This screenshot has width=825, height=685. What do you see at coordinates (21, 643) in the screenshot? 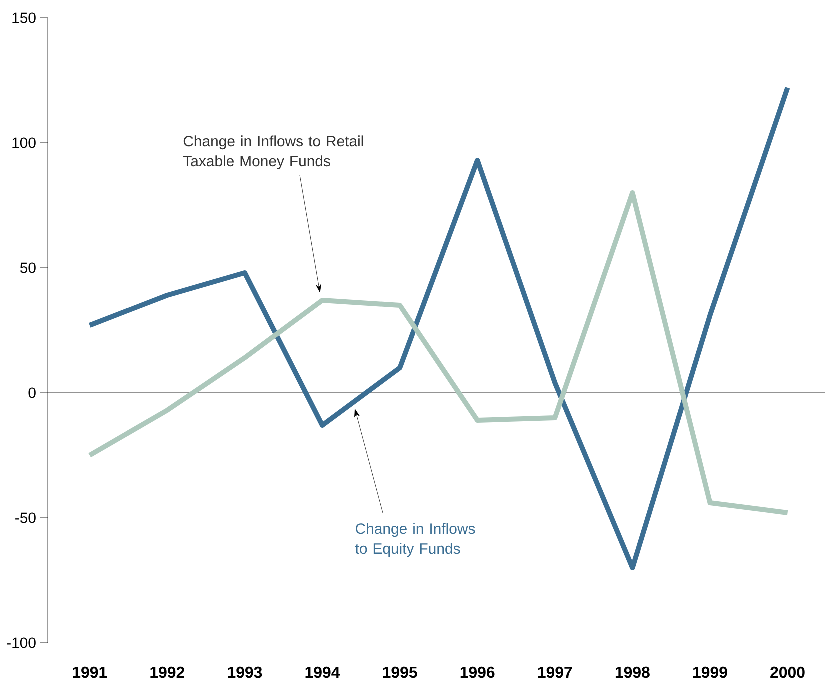
I see `y-tick-label: -100` at bounding box center [21, 643].